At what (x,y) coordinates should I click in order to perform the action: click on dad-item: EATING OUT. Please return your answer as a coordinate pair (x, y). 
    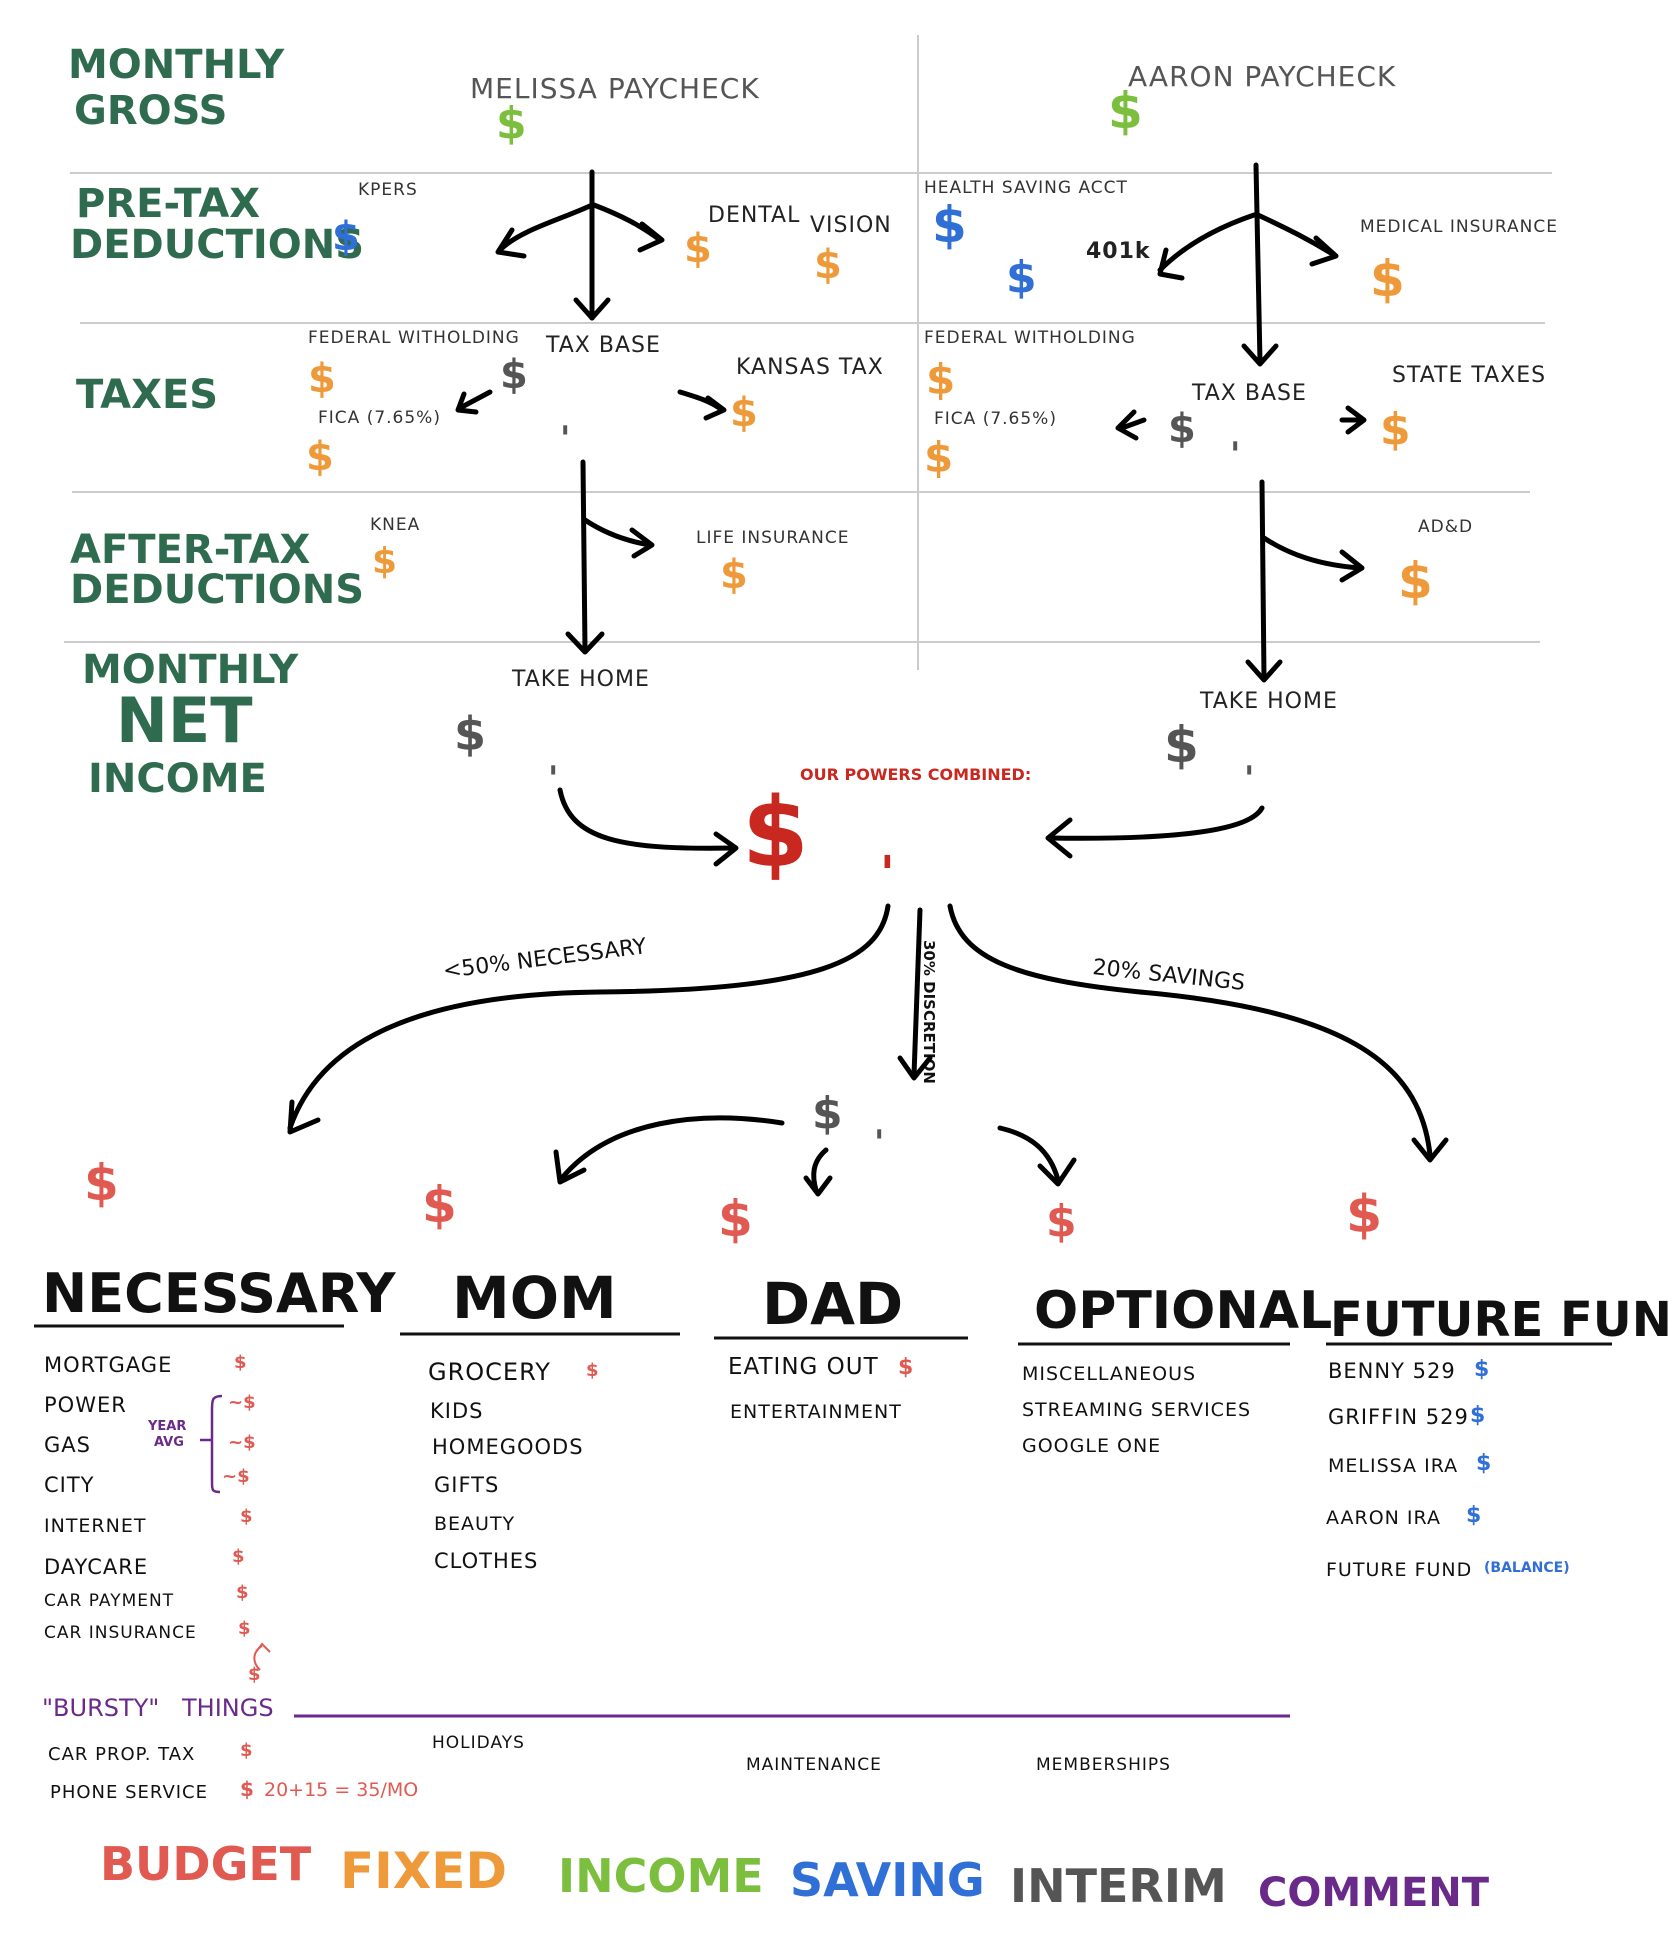
    Looking at the image, I should click on (803, 1367).